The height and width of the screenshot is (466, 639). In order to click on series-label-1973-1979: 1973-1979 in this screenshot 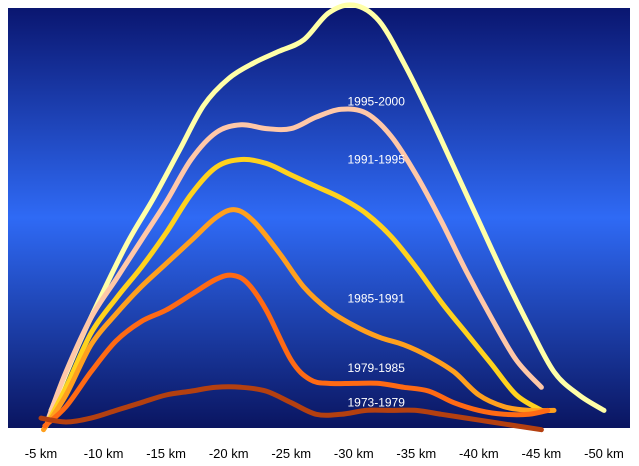, I will do `click(377, 403)`.